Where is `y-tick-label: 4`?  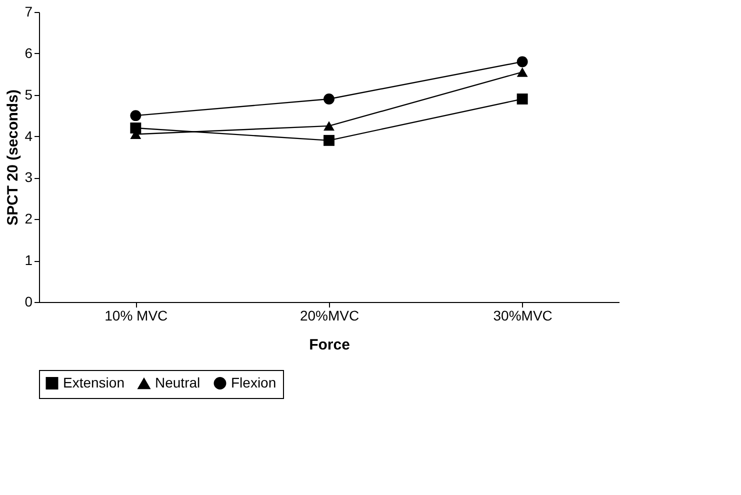 y-tick-label: 4 is located at coordinates (28, 136).